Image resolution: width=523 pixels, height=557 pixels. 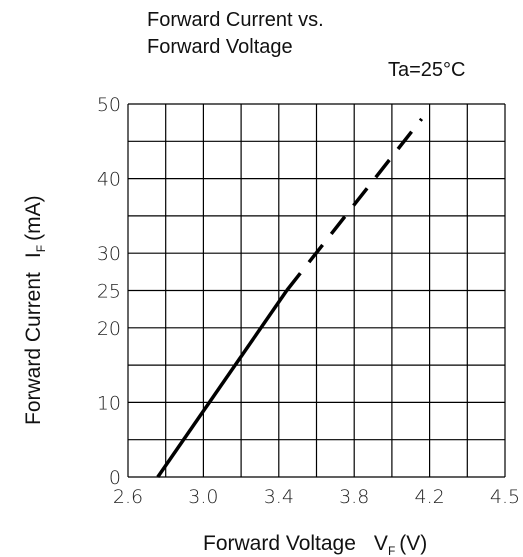 What do you see at coordinates (505, 497) in the screenshot?
I see `x-tick-label: 4.5` at bounding box center [505, 497].